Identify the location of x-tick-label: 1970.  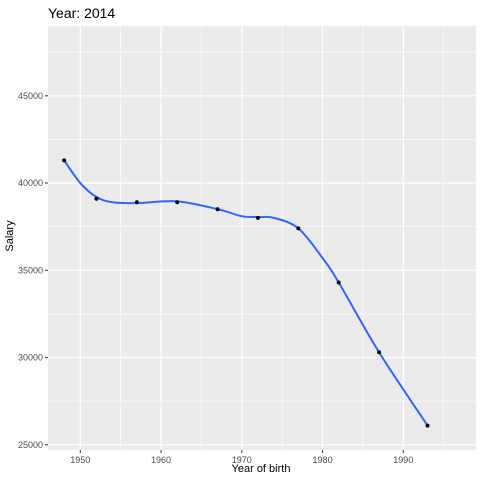
(242, 460).